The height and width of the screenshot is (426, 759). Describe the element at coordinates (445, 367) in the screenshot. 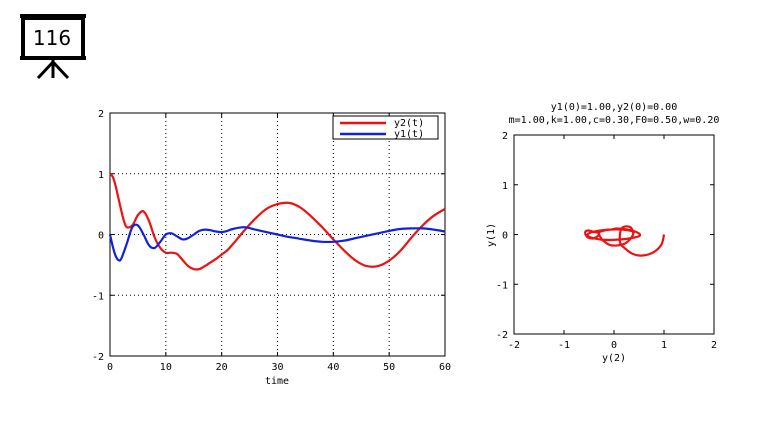

I see `x-tick-label: 60` at that location.